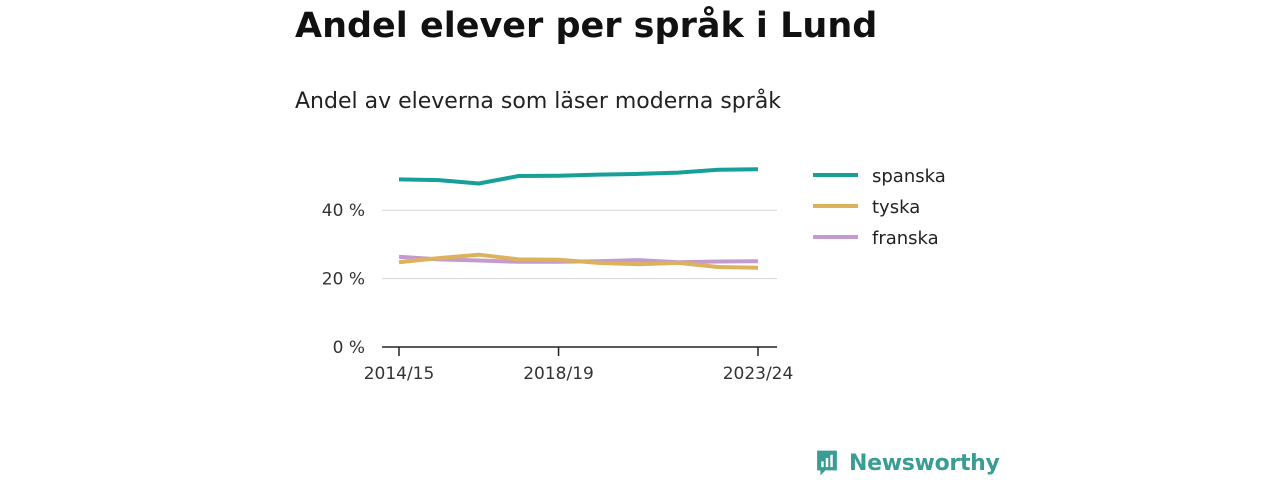  Describe the element at coordinates (896, 207) in the screenshot. I see `legend-label-tyska: tyska` at that location.